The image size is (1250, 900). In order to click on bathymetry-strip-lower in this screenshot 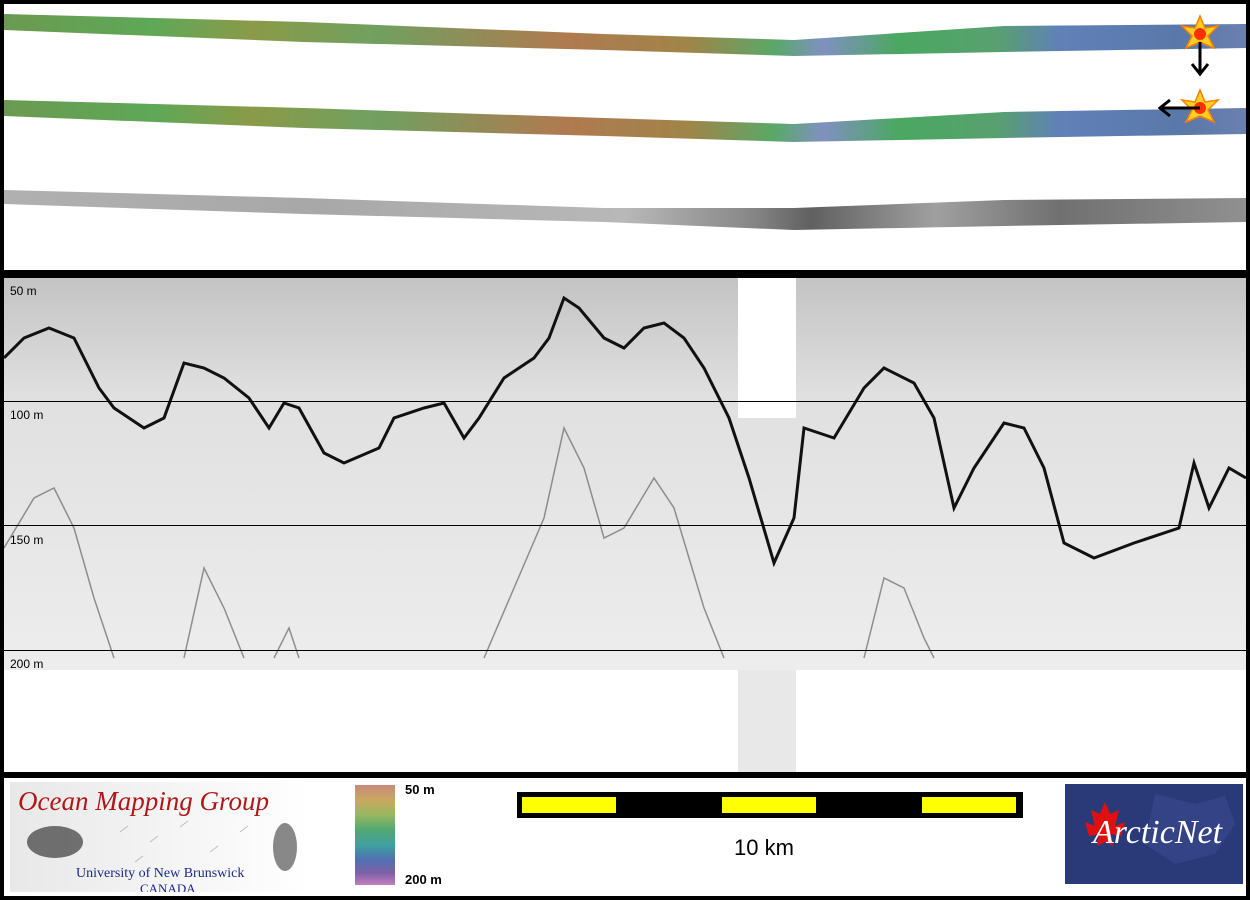, I will do `click(625, 121)`.